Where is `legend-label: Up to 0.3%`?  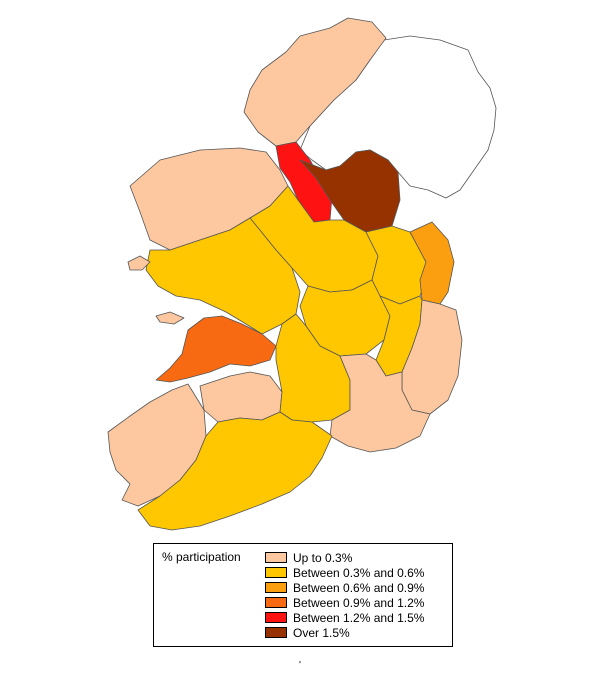 legend-label: Up to 0.3% is located at coordinates (323, 557).